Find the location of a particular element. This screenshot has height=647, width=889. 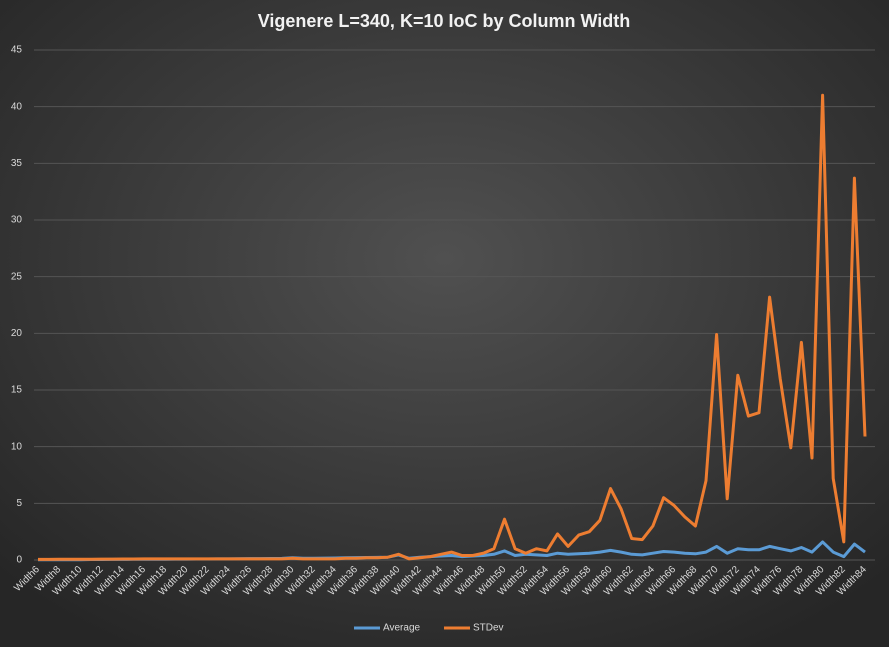

y-tick-label: 15 is located at coordinates (17, 390).